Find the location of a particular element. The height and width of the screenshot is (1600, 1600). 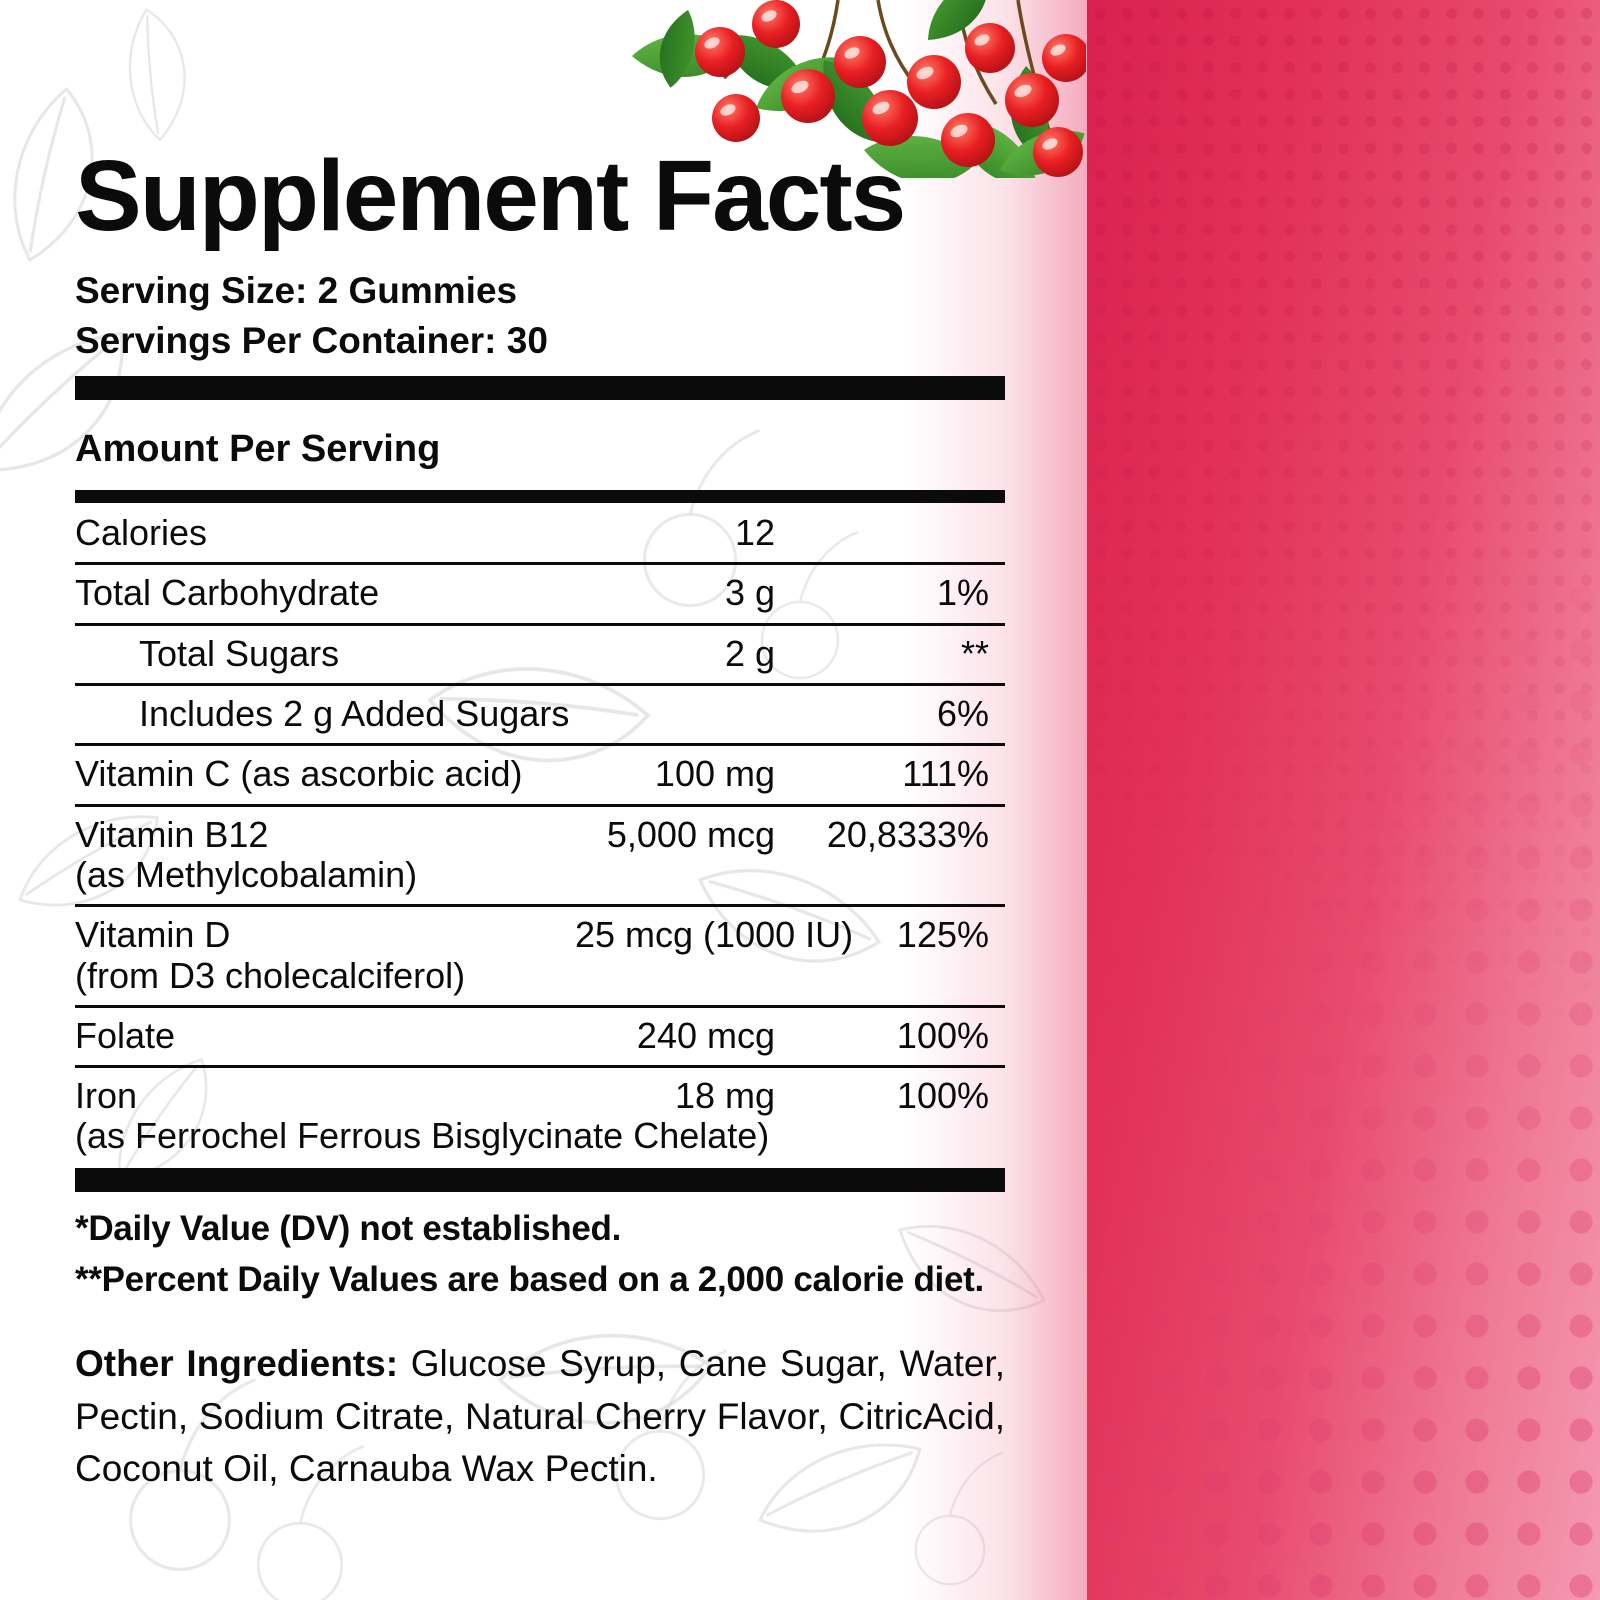

nutrient-dv: 125% is located at coordinates (942, 935).